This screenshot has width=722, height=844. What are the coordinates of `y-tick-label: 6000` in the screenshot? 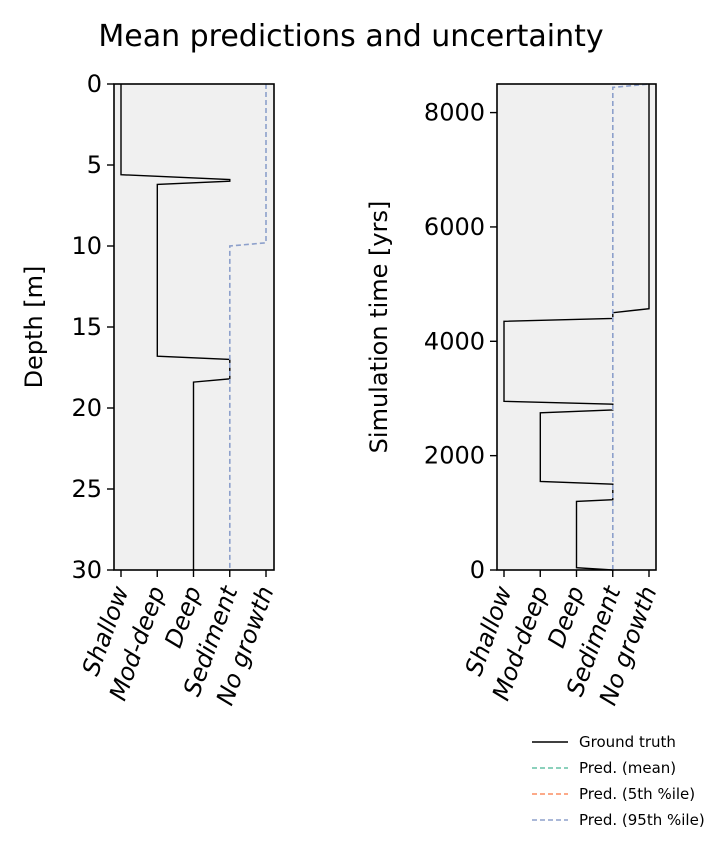 It's located at (454, 227).